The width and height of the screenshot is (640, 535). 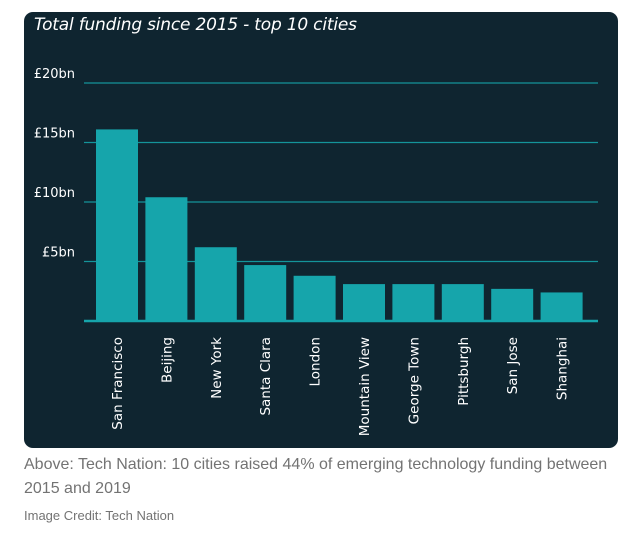 What do you see at coordinates (414, 380) in the screenshot?
I see `x-tick-label: George Town` at bounding box center [414, 380].